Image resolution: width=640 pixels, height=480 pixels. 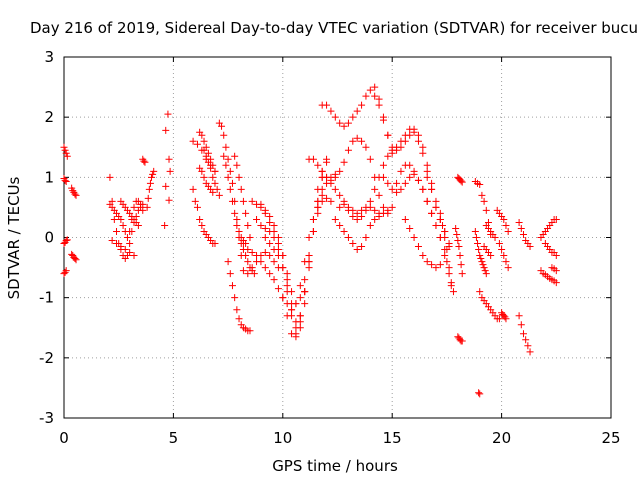 I want to click on track-k1, so click(x=548, y=228).